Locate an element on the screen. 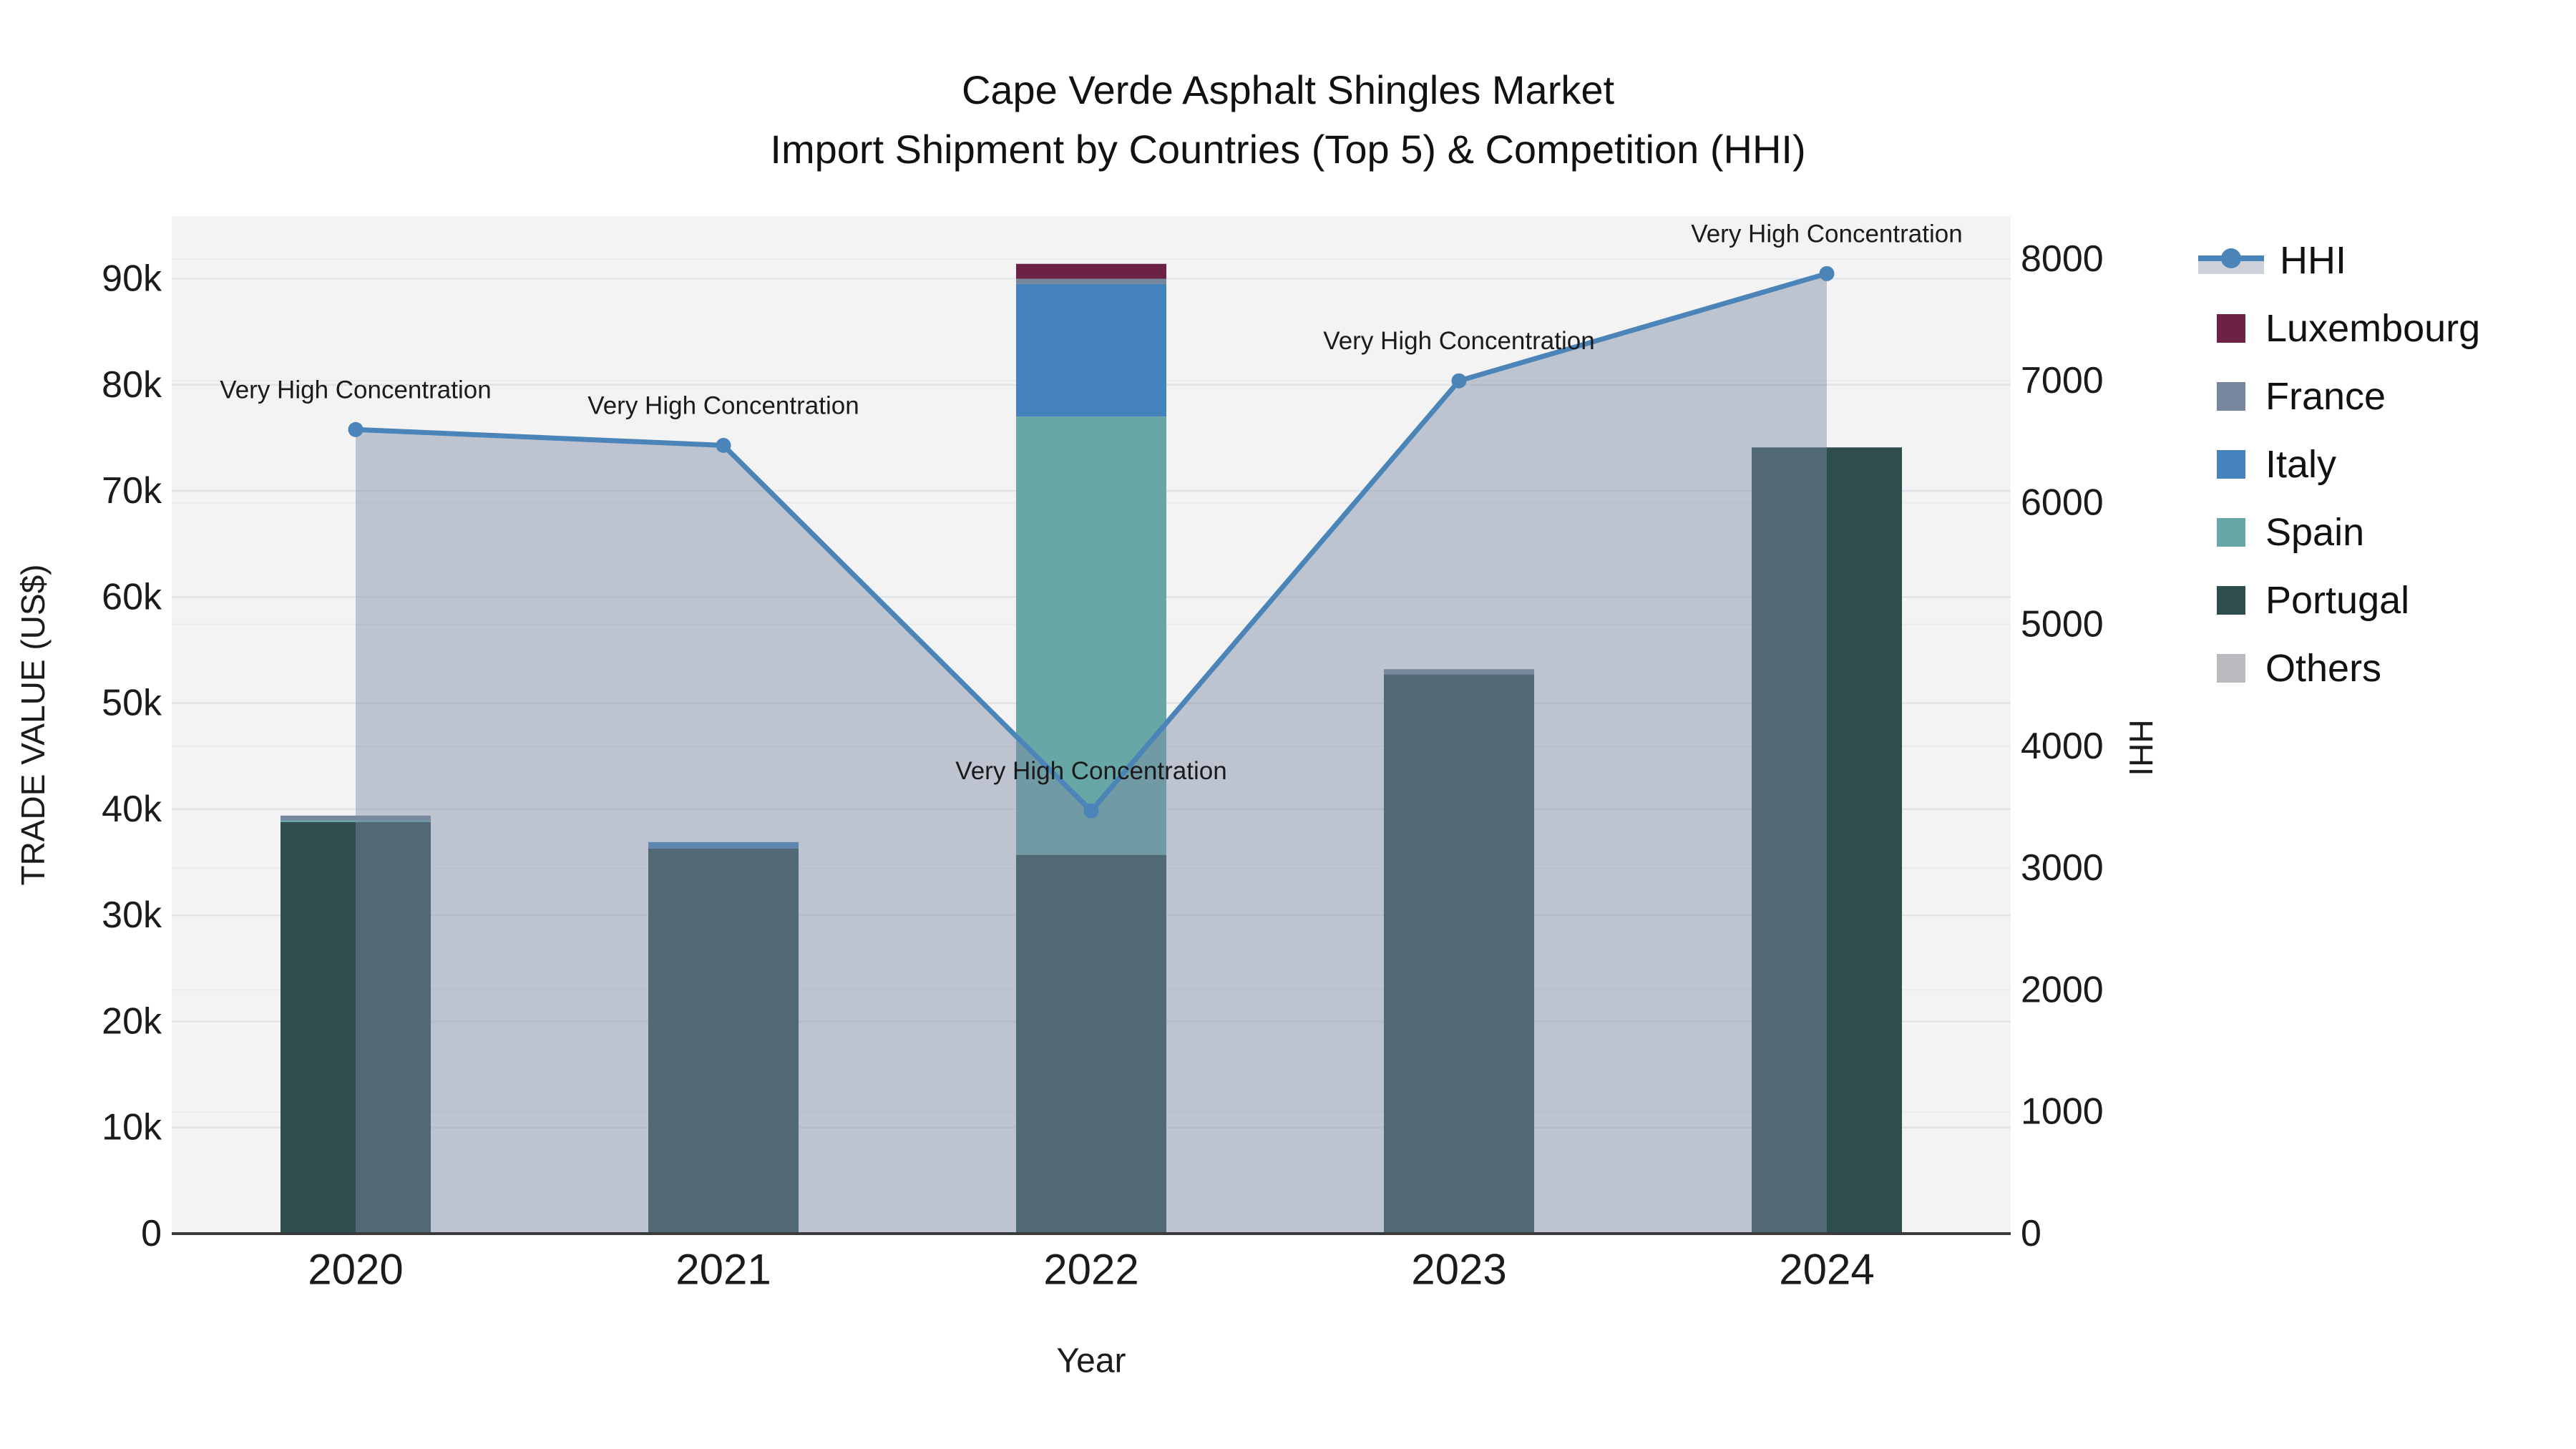  left-tick-90k: 90k is located at coordinates (132, 278).